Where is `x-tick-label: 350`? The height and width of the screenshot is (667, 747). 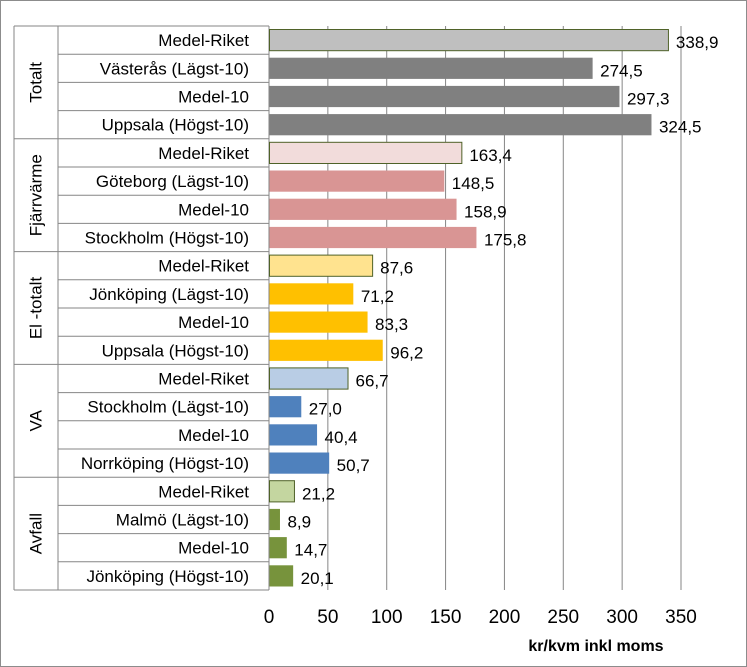 x-tick-label: 350 is located at coordinates (681, 617).